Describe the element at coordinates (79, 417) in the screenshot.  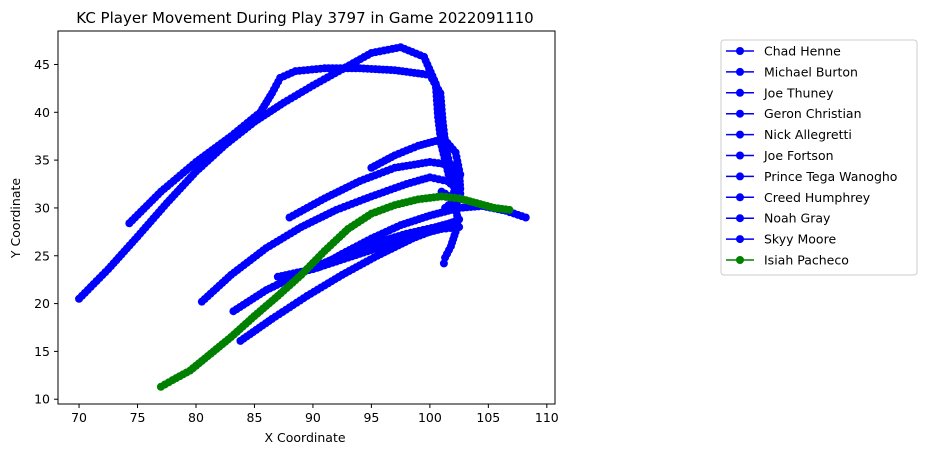
I see `x-tick-label: 70` at that location.